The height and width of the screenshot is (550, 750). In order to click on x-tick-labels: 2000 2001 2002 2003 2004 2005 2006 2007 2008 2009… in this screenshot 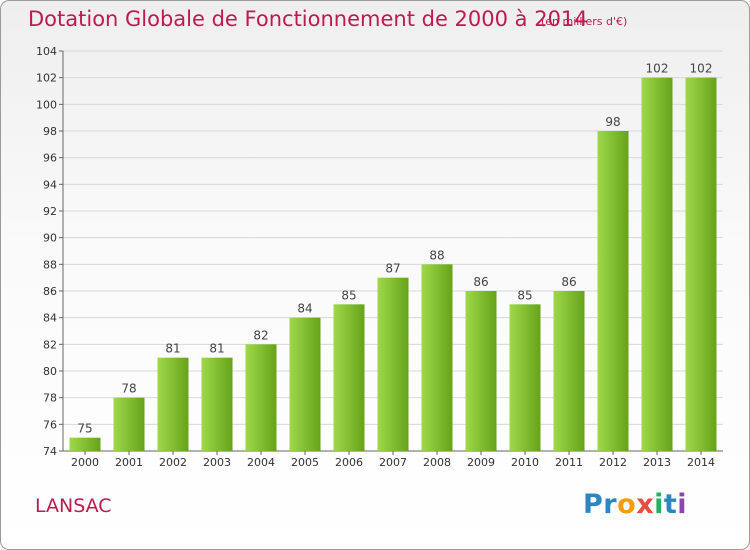, I will do `click(393, 462)`.